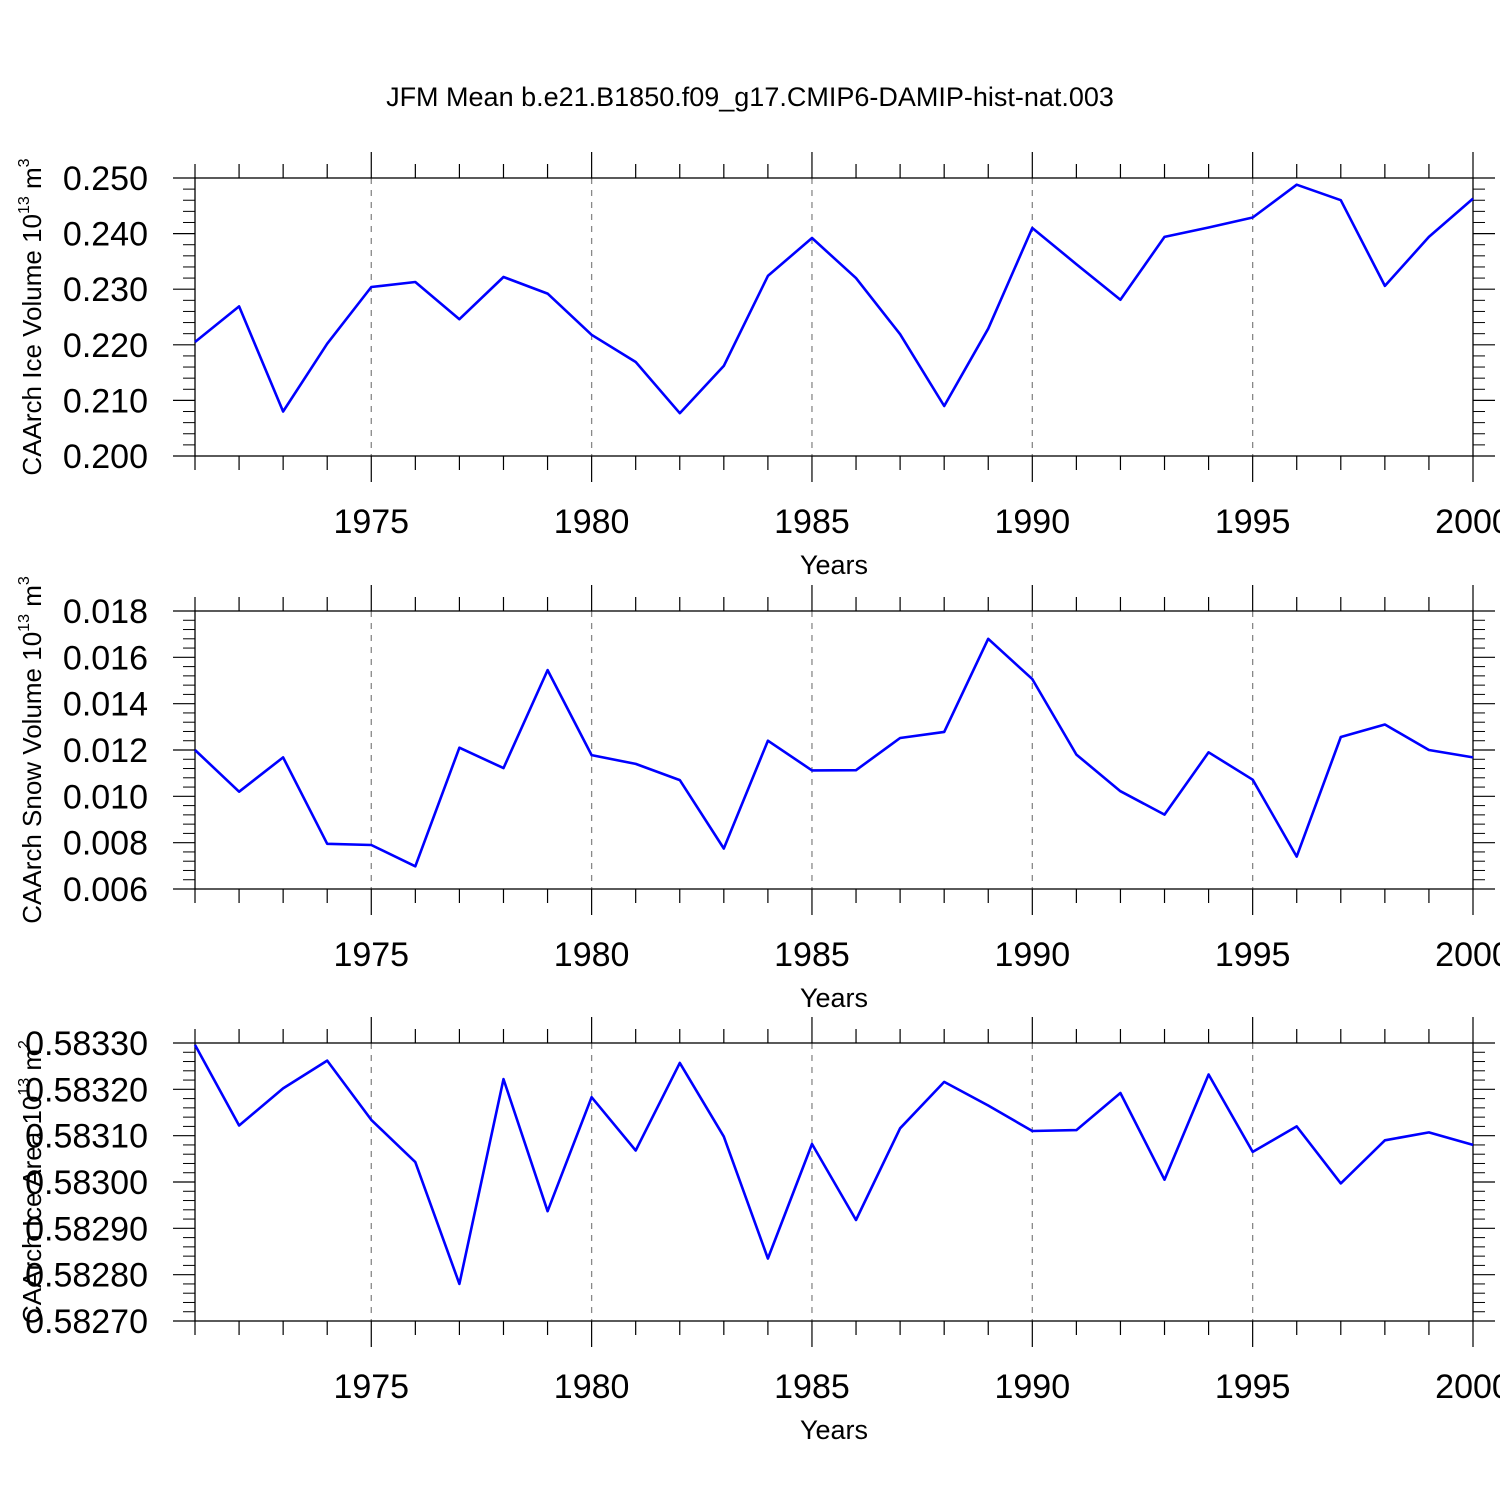 The height and width of the screenshot is (1500, 1500). I want to click on y-tick-label: 0.016, so click(105, 658).